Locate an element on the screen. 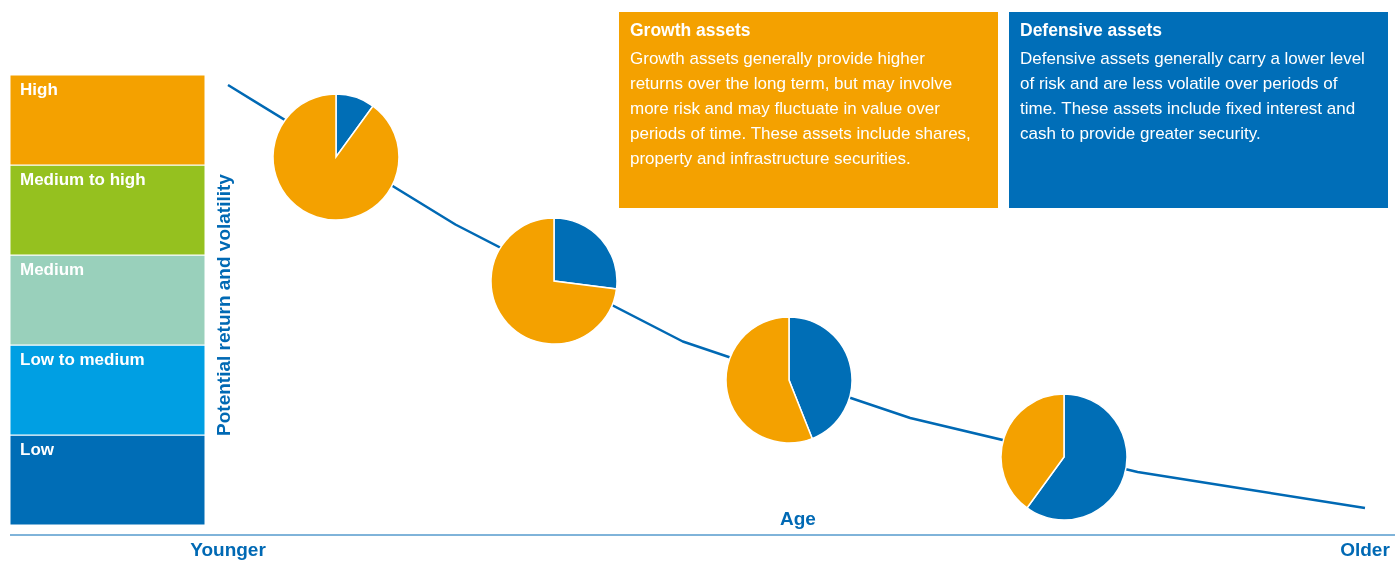 The height and width of the screenshot is (565, 1400). x-tick-label: Older is located at coordinates (1365, 550).